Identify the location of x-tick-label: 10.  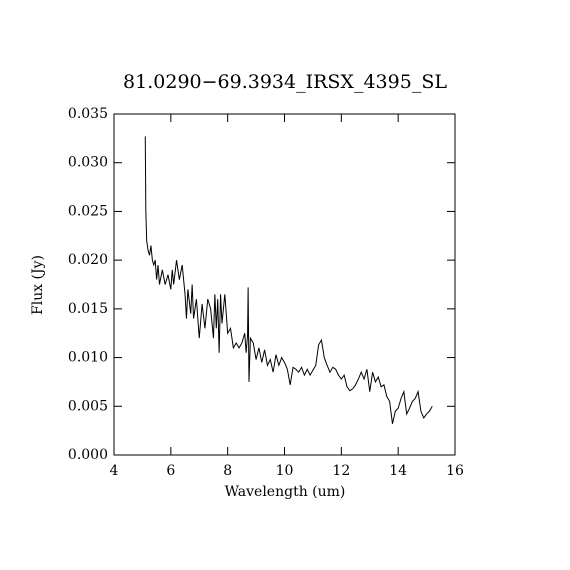
(285, 471).